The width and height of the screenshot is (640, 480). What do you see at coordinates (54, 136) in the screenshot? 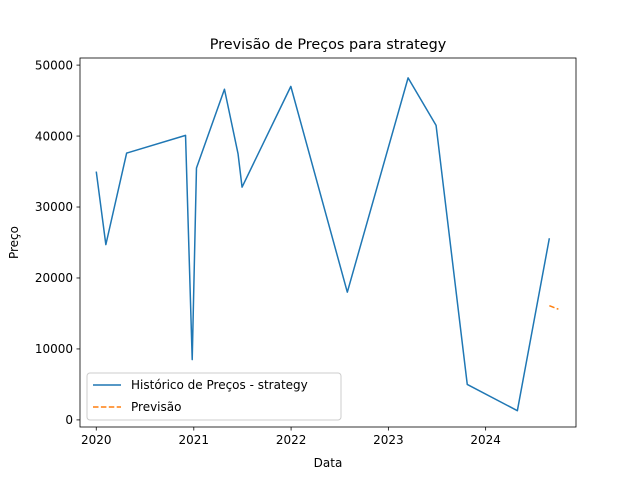
I see `y-tick-label: 40000` at bounding box center [54, 136].